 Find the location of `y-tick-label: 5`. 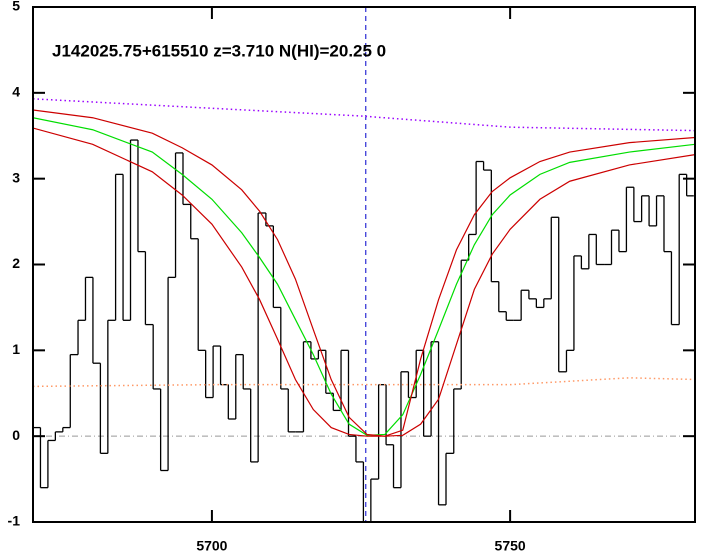

y-tick-label: 5 is located at coordinates (16, 7).